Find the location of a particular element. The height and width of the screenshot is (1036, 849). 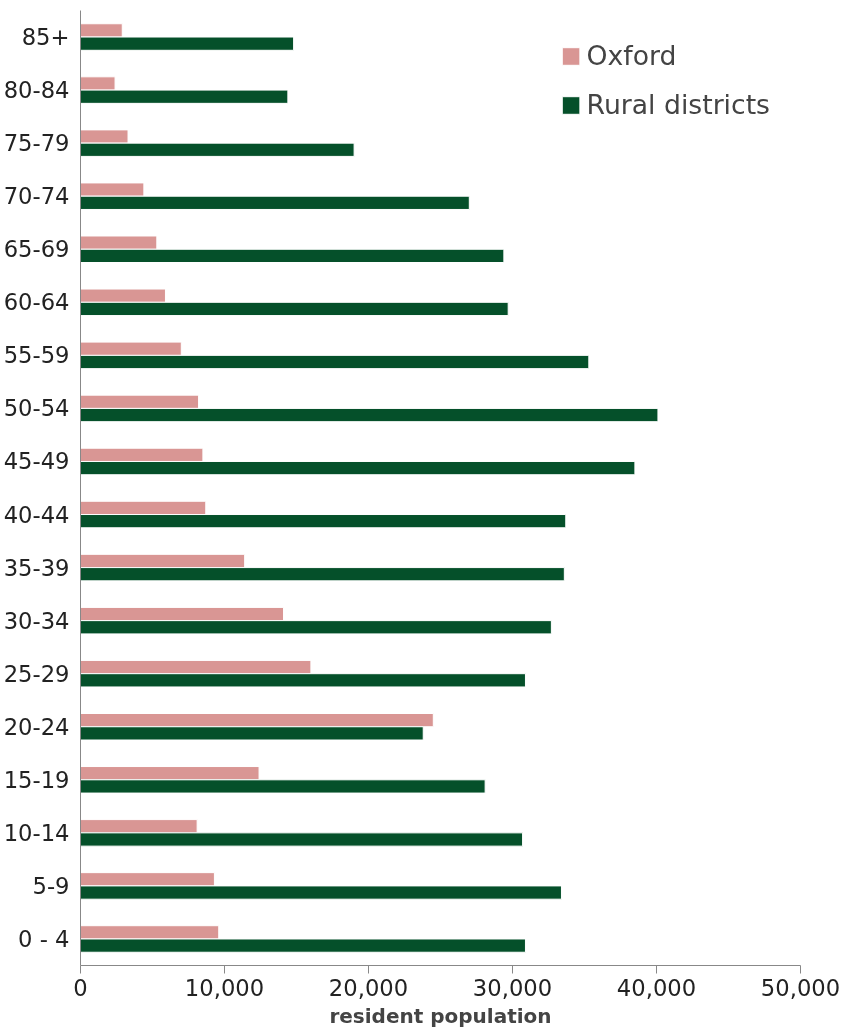

x-tick-label: 30,000 is located at coordinates (512, 987).